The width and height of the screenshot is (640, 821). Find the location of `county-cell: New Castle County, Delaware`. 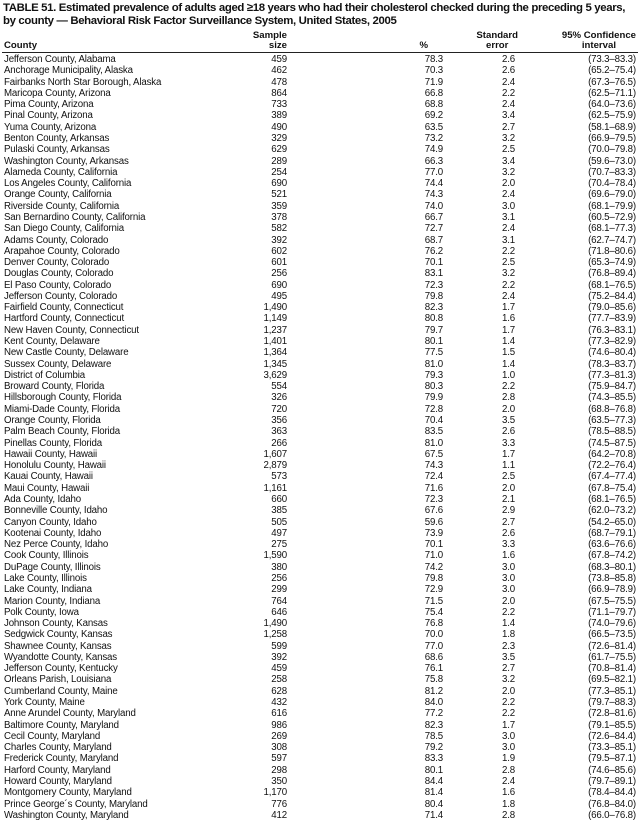

county-cell: New Castle County, Delaware is located at coordinates (66, 353).